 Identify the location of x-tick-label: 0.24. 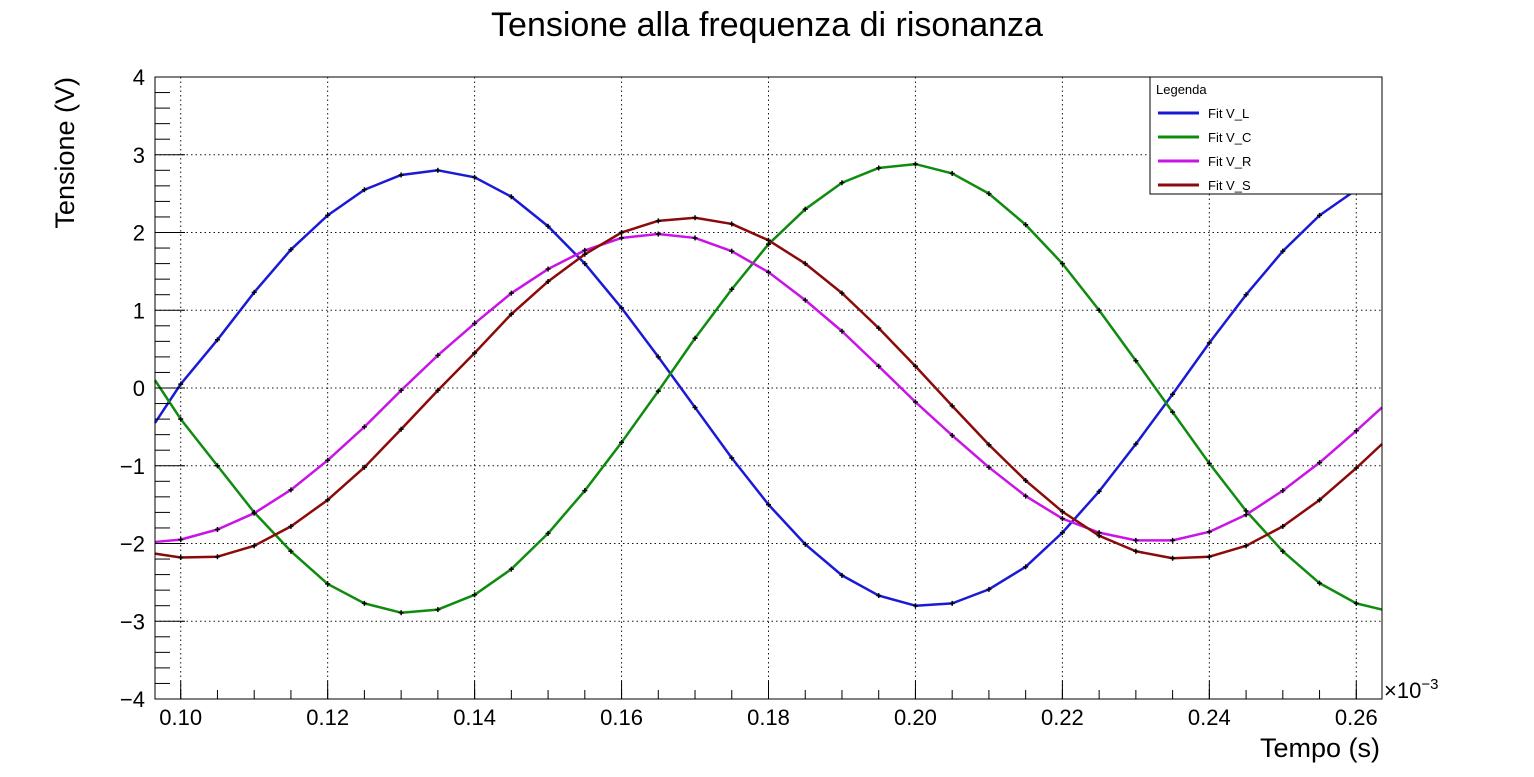
(1209, 717).